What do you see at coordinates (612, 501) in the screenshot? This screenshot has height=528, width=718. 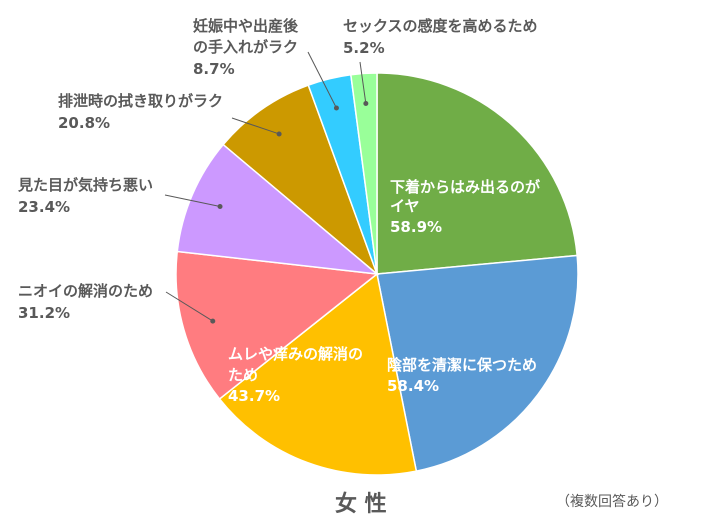 I see `chart-note: （複数回答あり）` at bounding box center [612, 501].